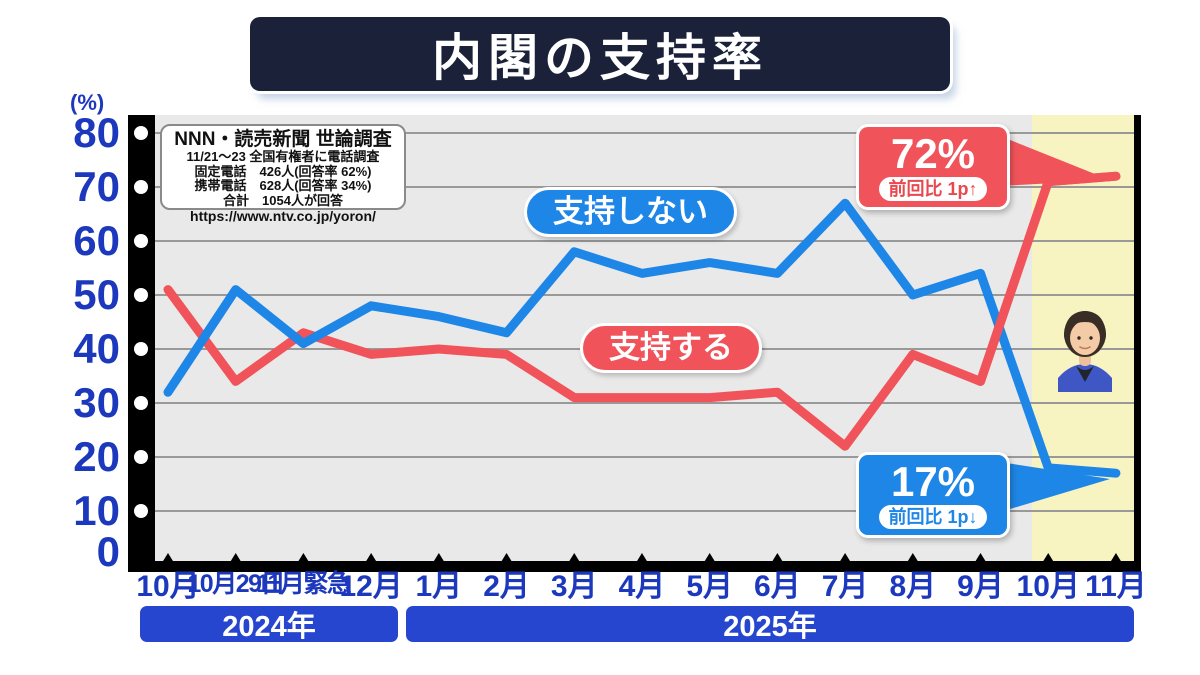 The image size is (1200, 675). I want to click on y-axis-label-10: 10, so click(96, 510).